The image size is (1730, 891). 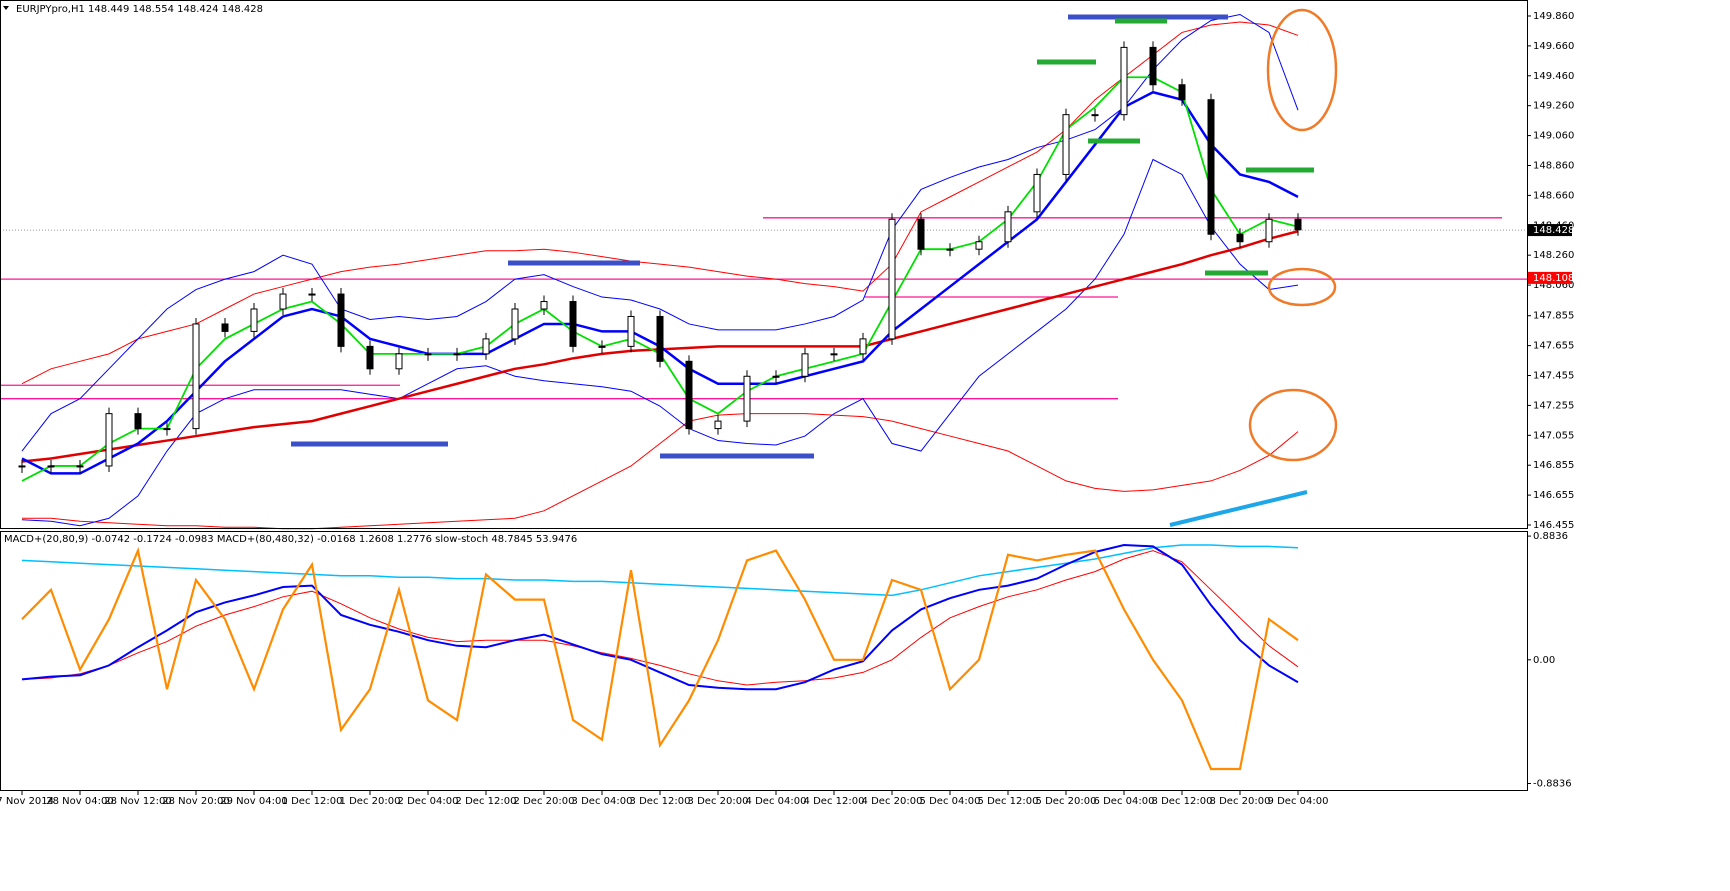 What do you see at coordinates (1553, 165) in the screenshot?
I see `y-tick-label: 148.860` at bounding box center [1553, 165].